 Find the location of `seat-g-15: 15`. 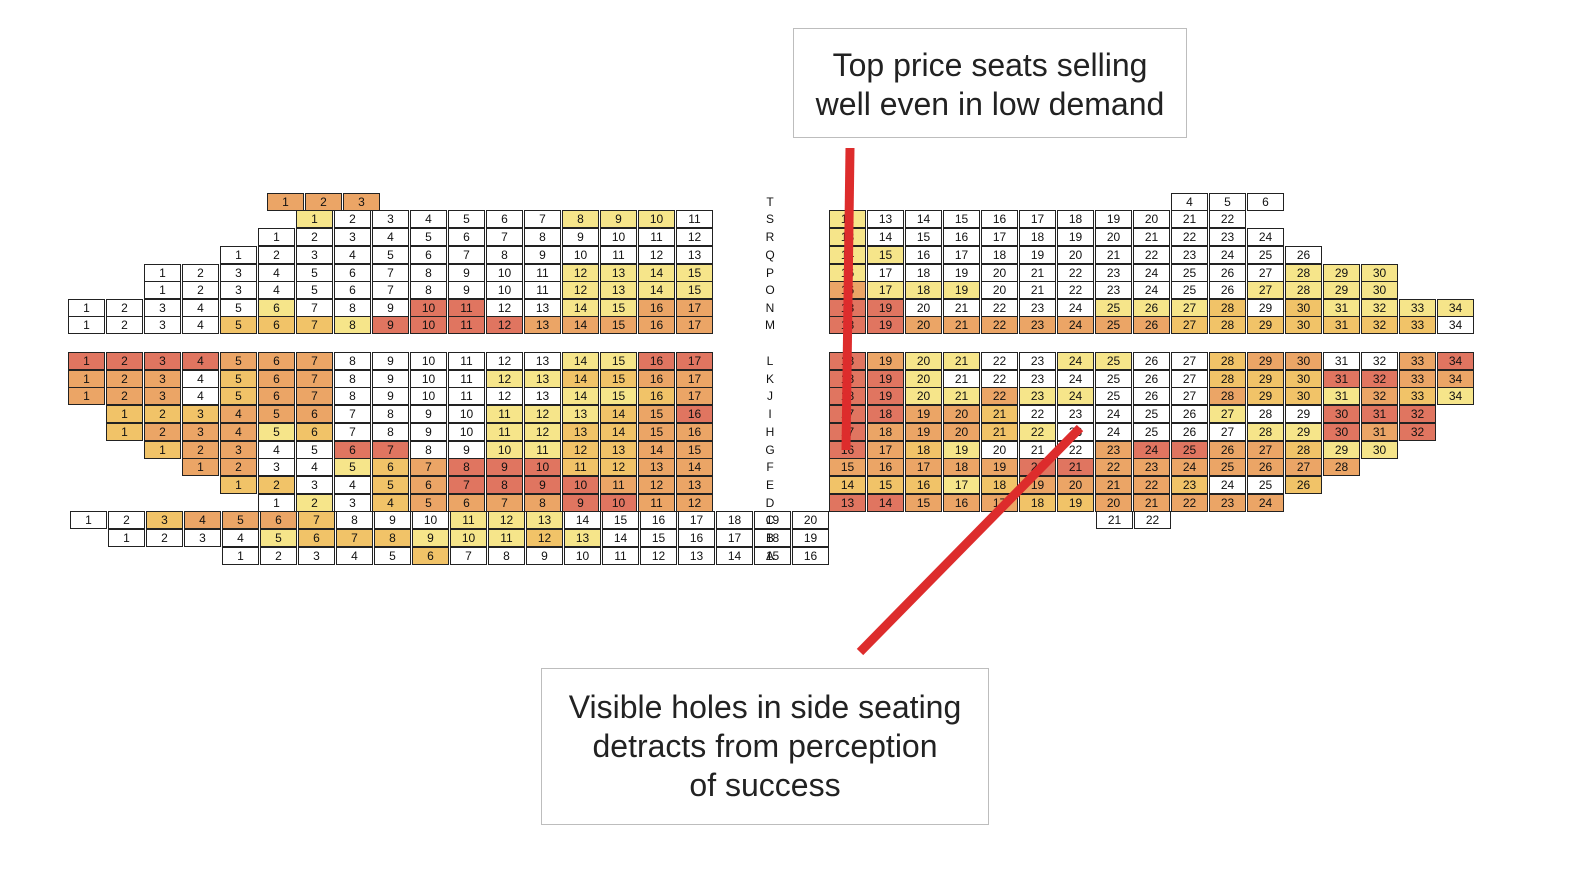

seat-g-15: 15 is located at coordinates (694, 450).